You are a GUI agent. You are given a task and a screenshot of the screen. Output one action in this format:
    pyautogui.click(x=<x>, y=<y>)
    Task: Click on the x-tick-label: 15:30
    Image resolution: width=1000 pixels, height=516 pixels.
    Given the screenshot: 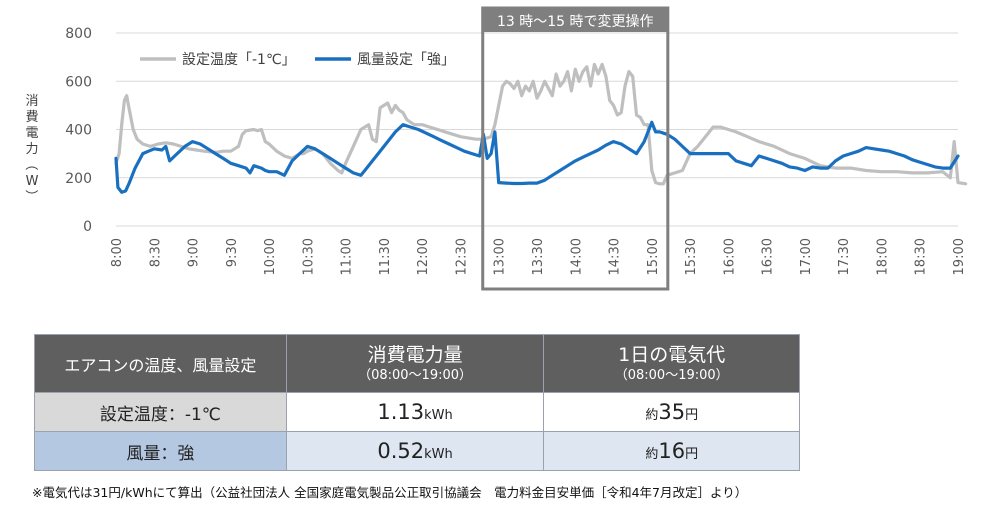 What is the action you would take?
    pyautogui.click(x=691, y=256)
    